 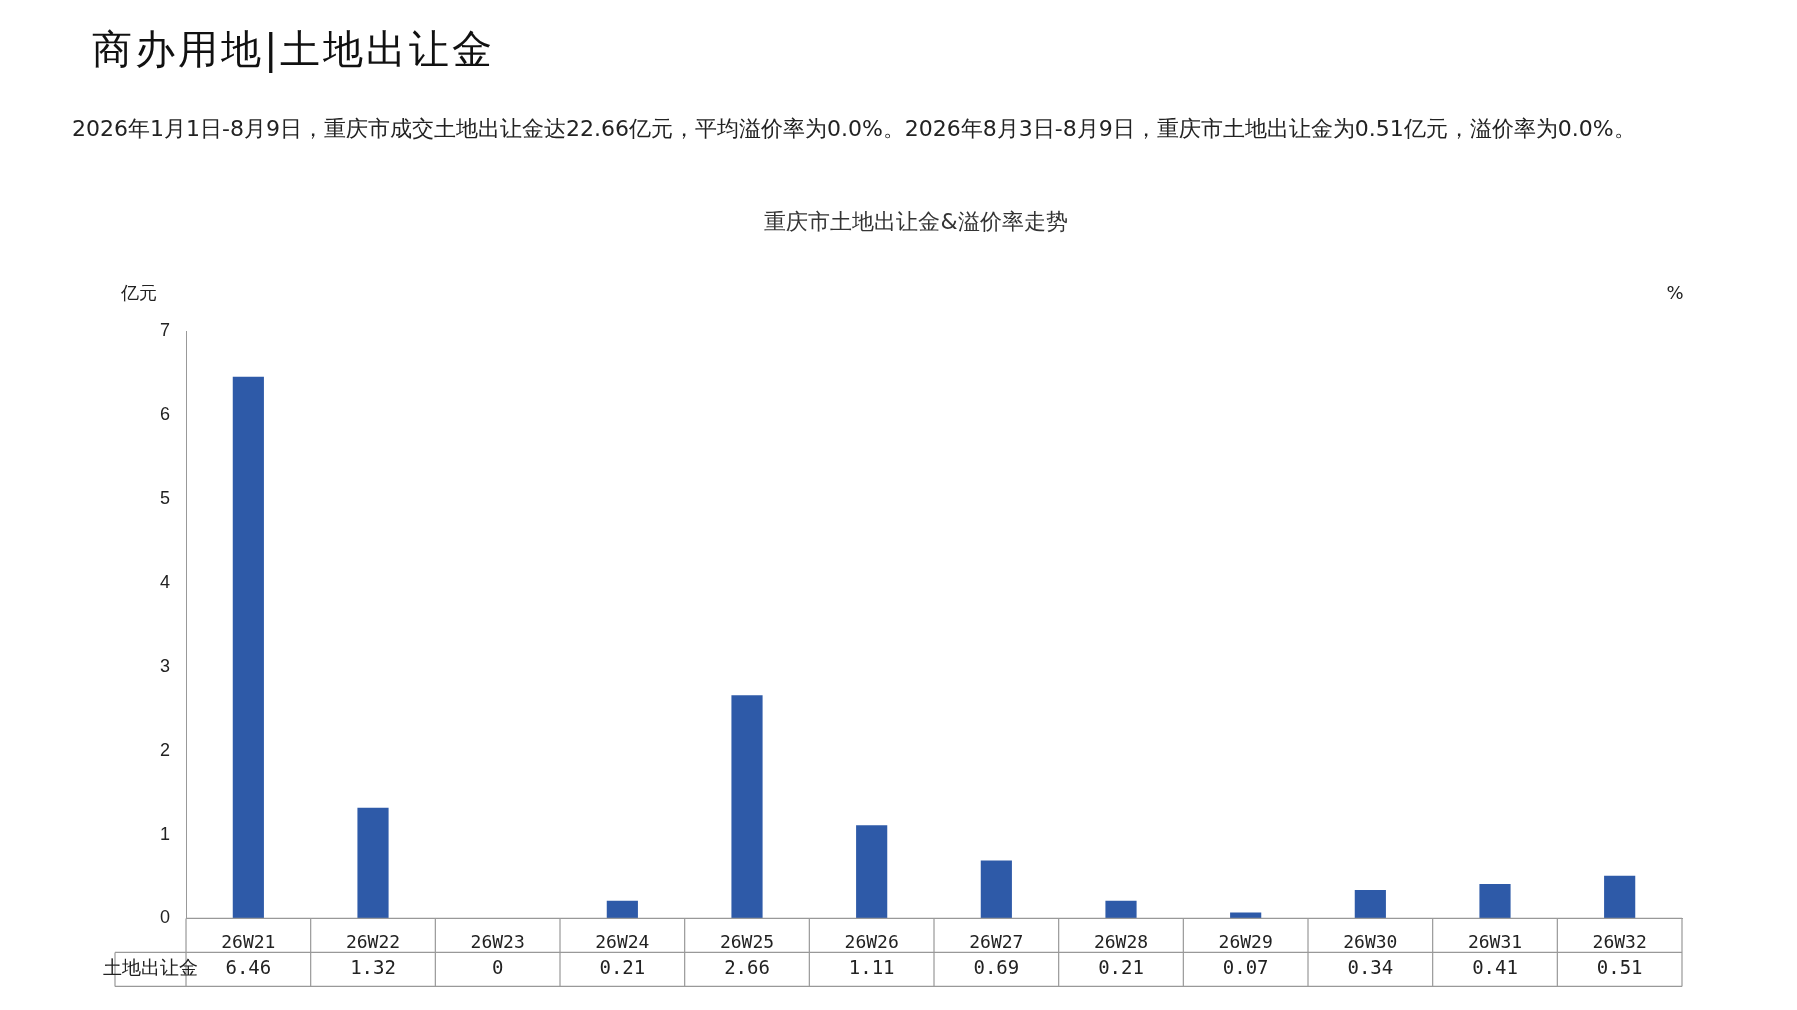 I want to click on x-tick-label: 26W29, so click(x=1245, y=941).